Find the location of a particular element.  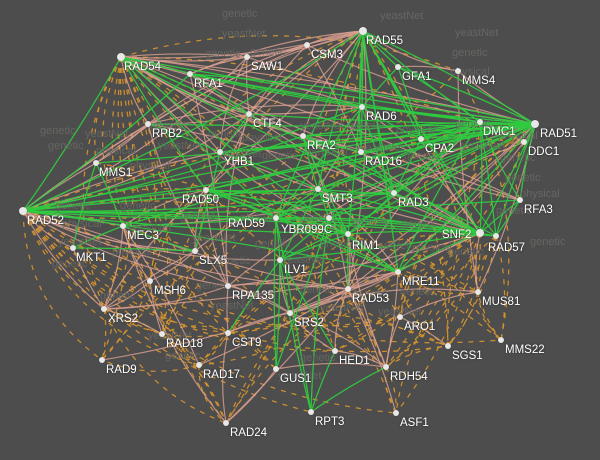

graph-node-xrs2 is located at coordinates (104, 309).